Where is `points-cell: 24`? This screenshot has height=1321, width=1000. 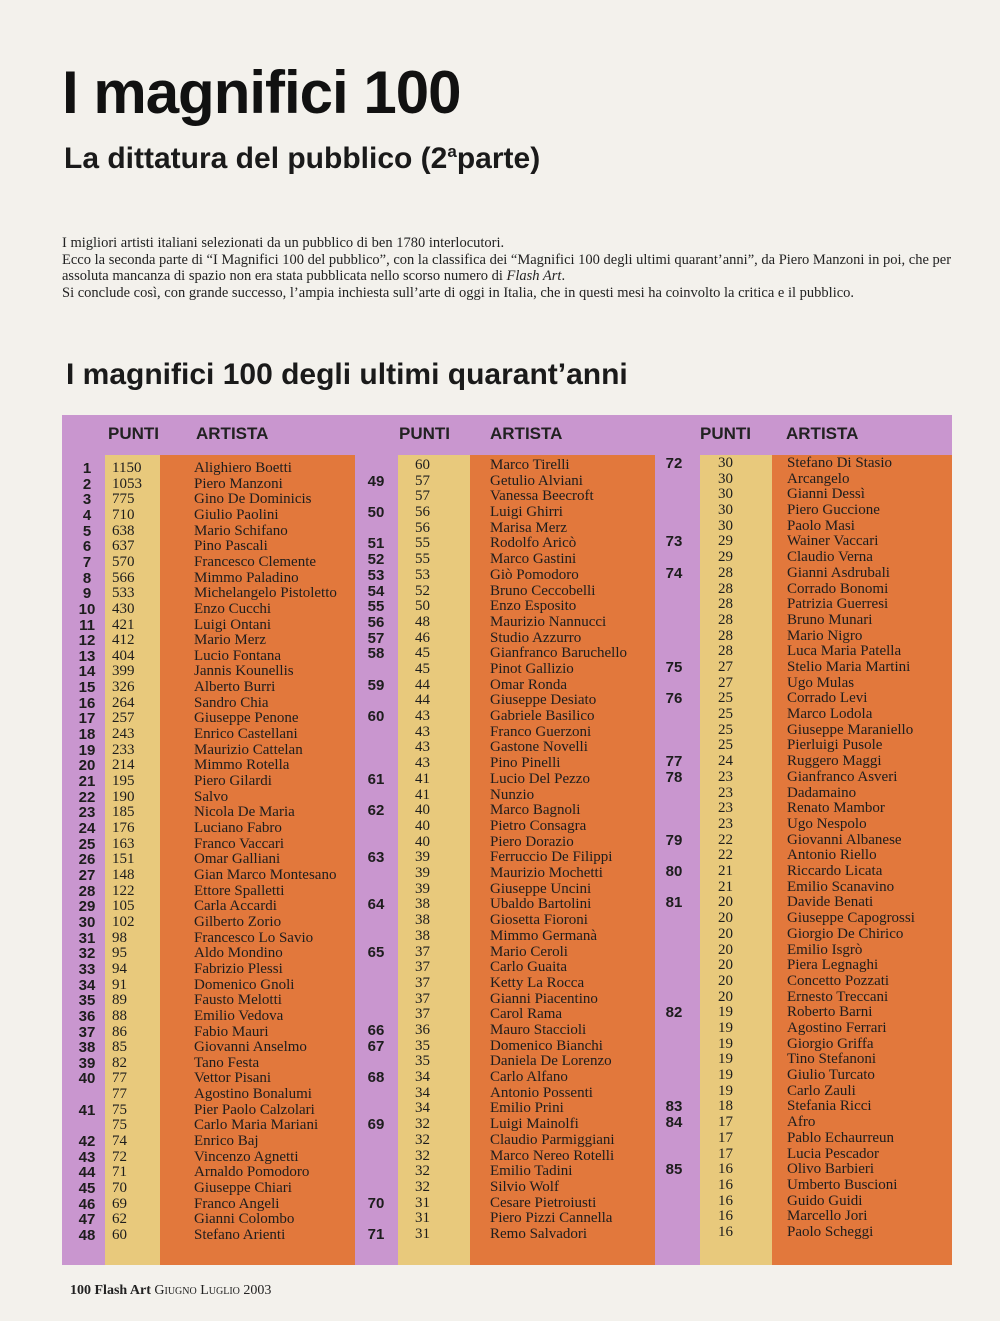 points-cell: 24 is located at coordinates (725, 761).